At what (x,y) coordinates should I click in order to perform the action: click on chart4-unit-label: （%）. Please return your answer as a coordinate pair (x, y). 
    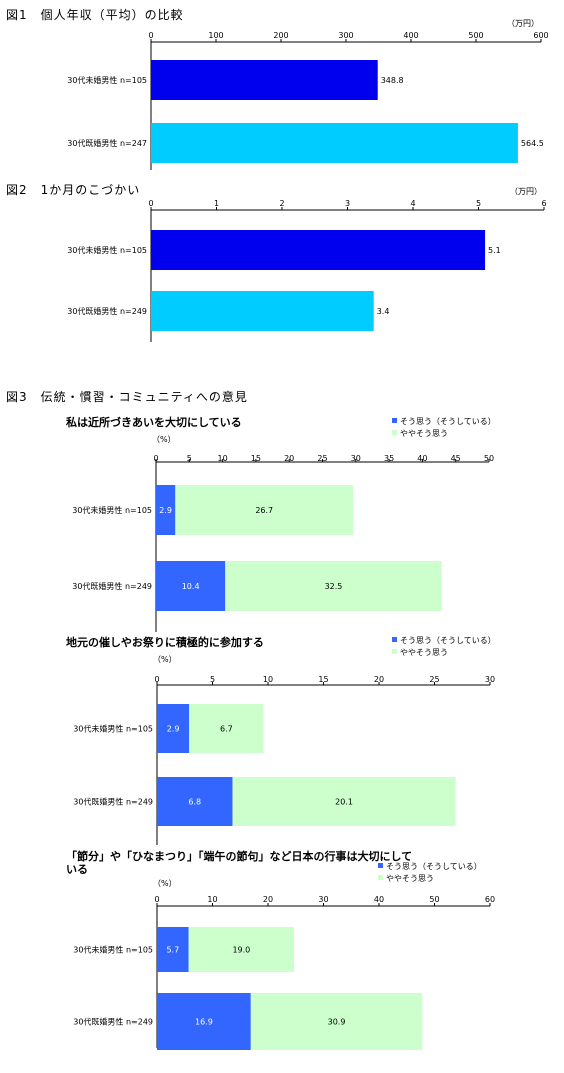
    Looking at the image, I should click on (165, 659).